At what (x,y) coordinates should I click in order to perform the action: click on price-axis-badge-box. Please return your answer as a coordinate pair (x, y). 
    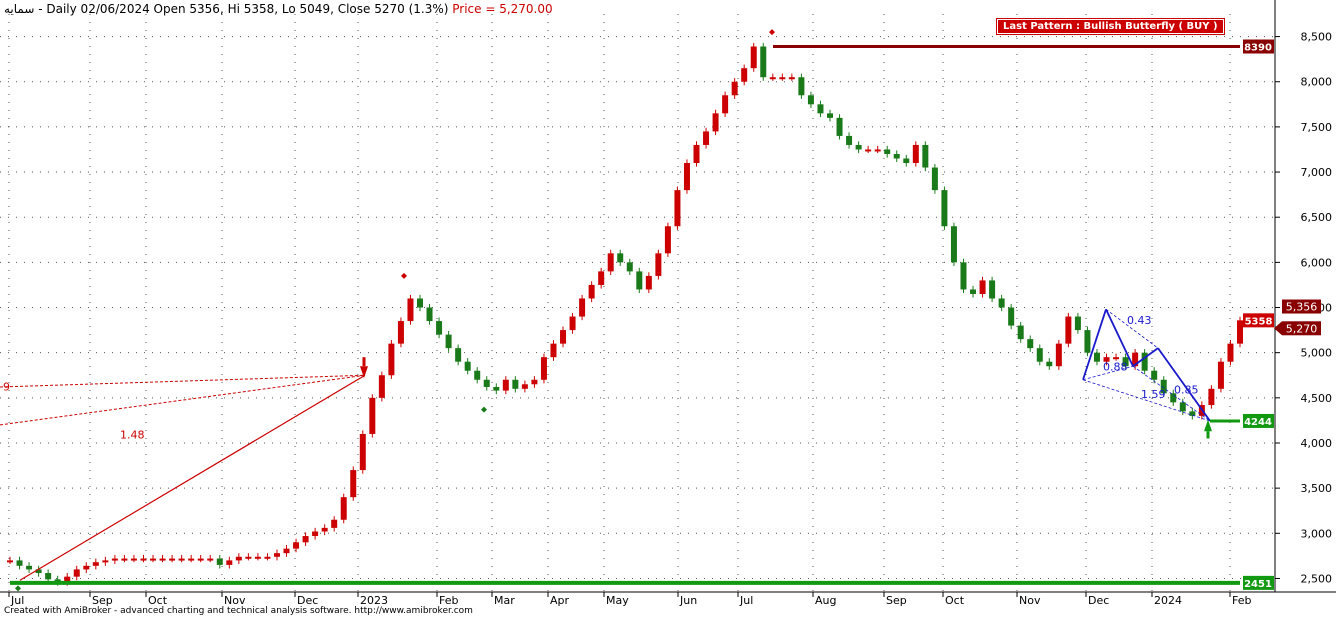
    Looking at the image, I should click on (1301, 328).